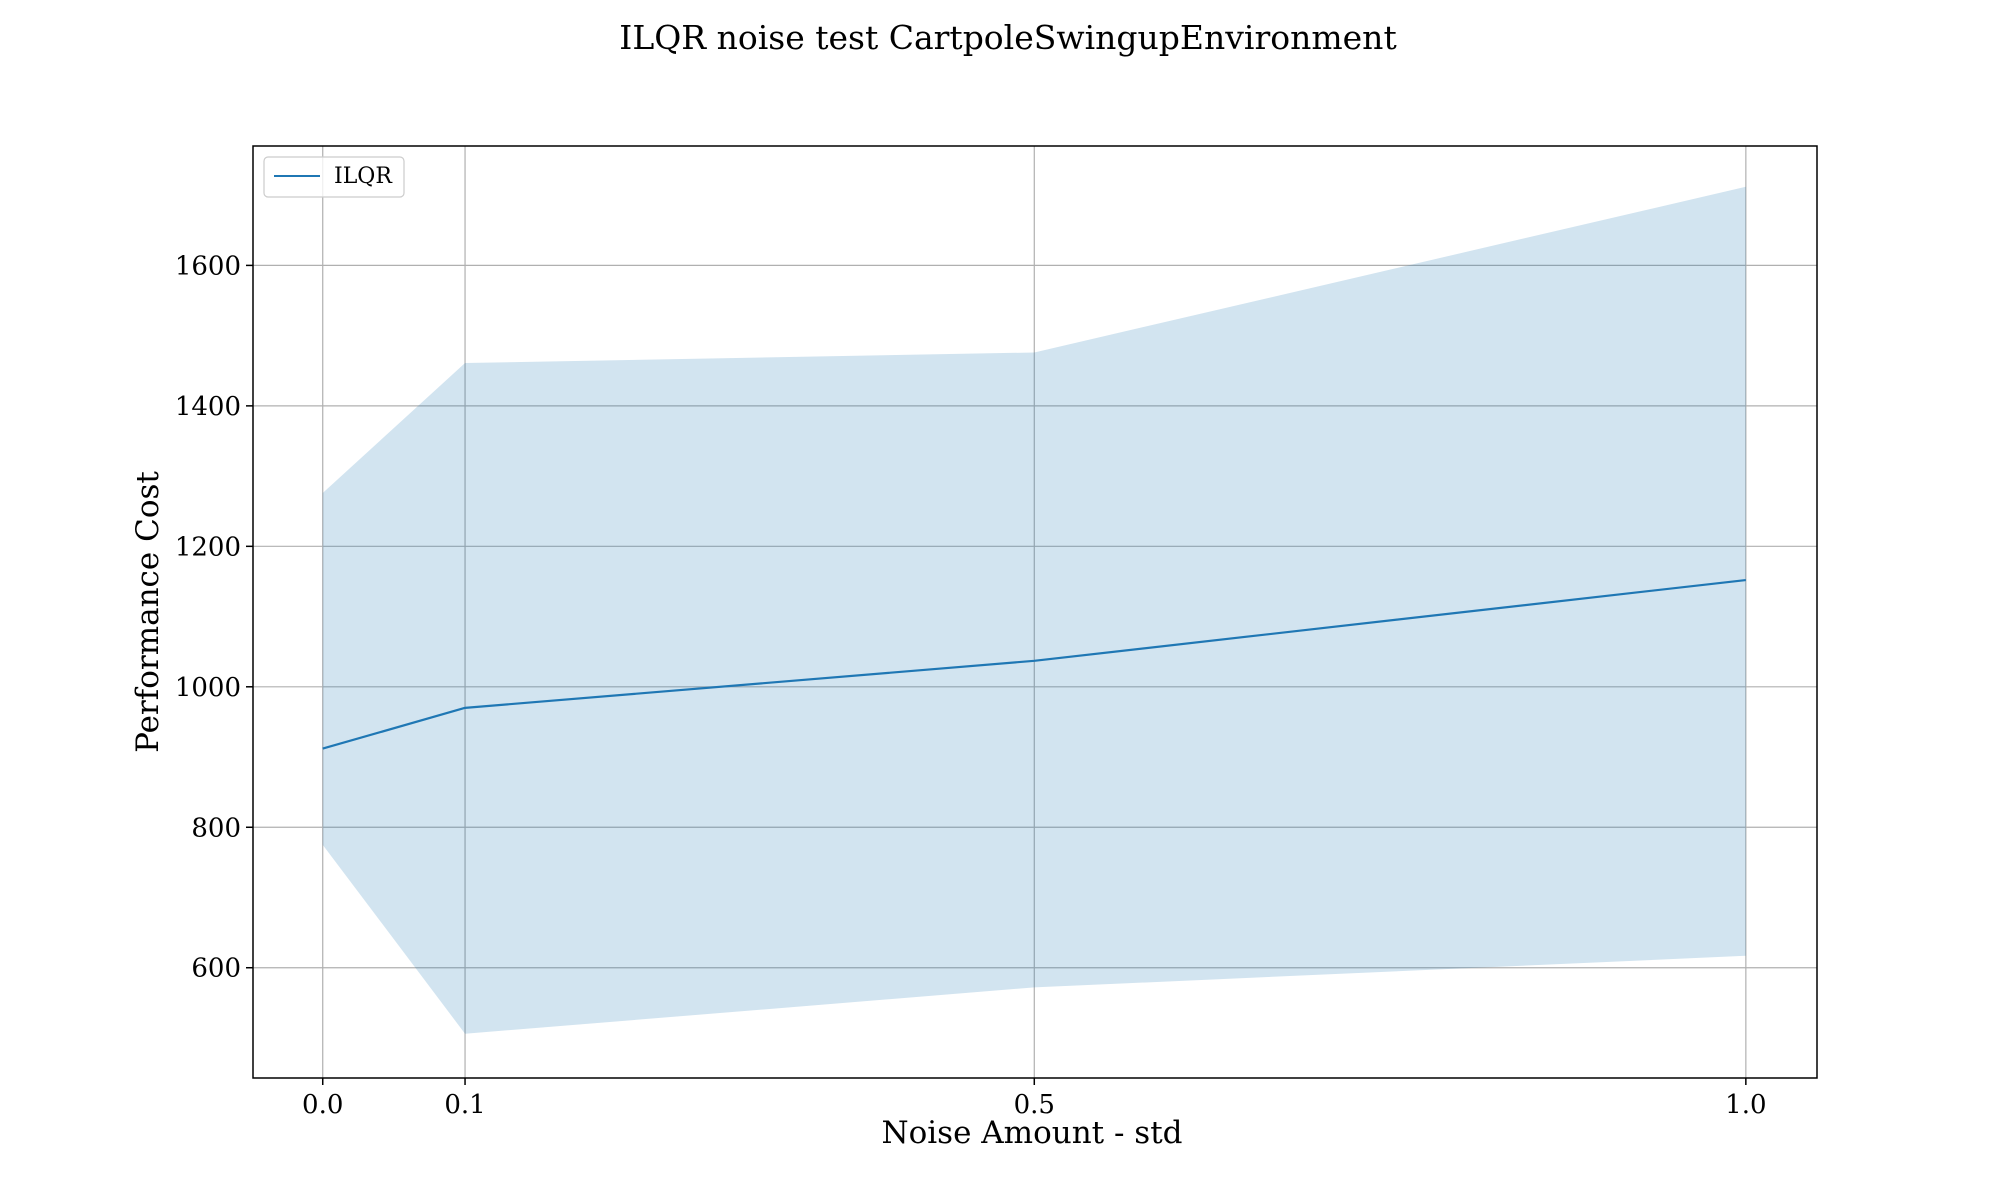 The image size is (2000, 1200). I want to click on x-tick-label: 1.0, so click(1745, 1105).